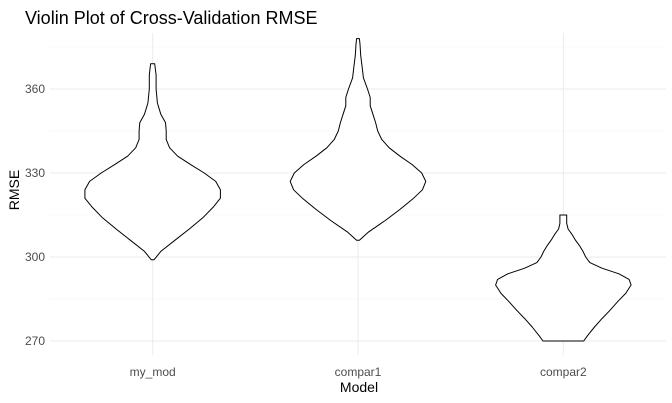  What do you see at coordinates (153, 372) in the screenshot?
I see `x-tick-label: my_mod` at bounding box center [153, 372].